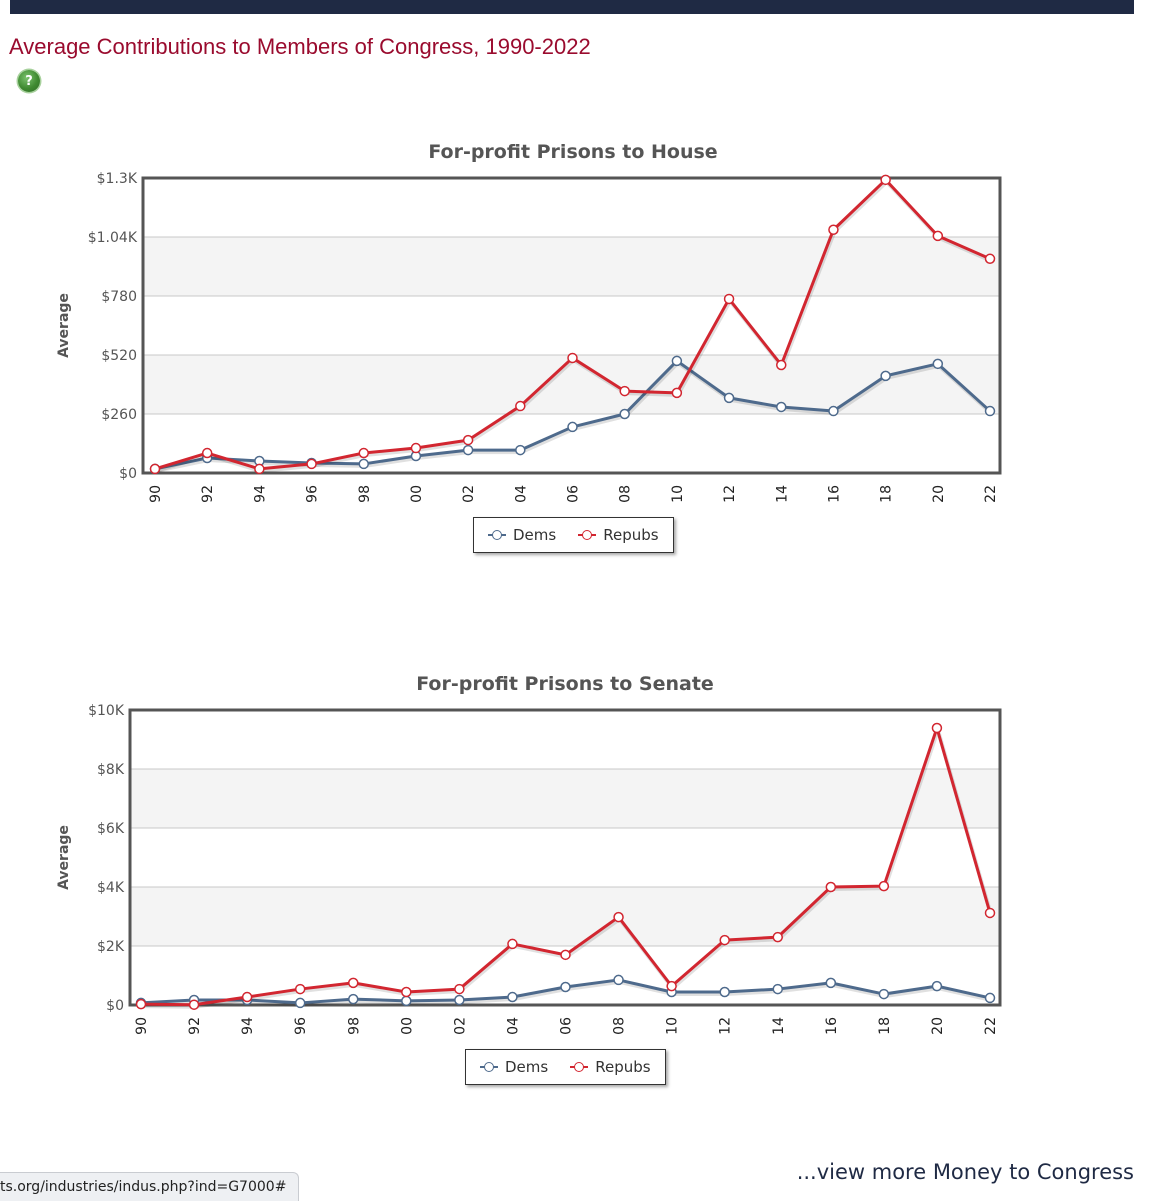 The width and height of the screenshot is (1150, 1201). I want to click on header-bar, so click(572, 7).